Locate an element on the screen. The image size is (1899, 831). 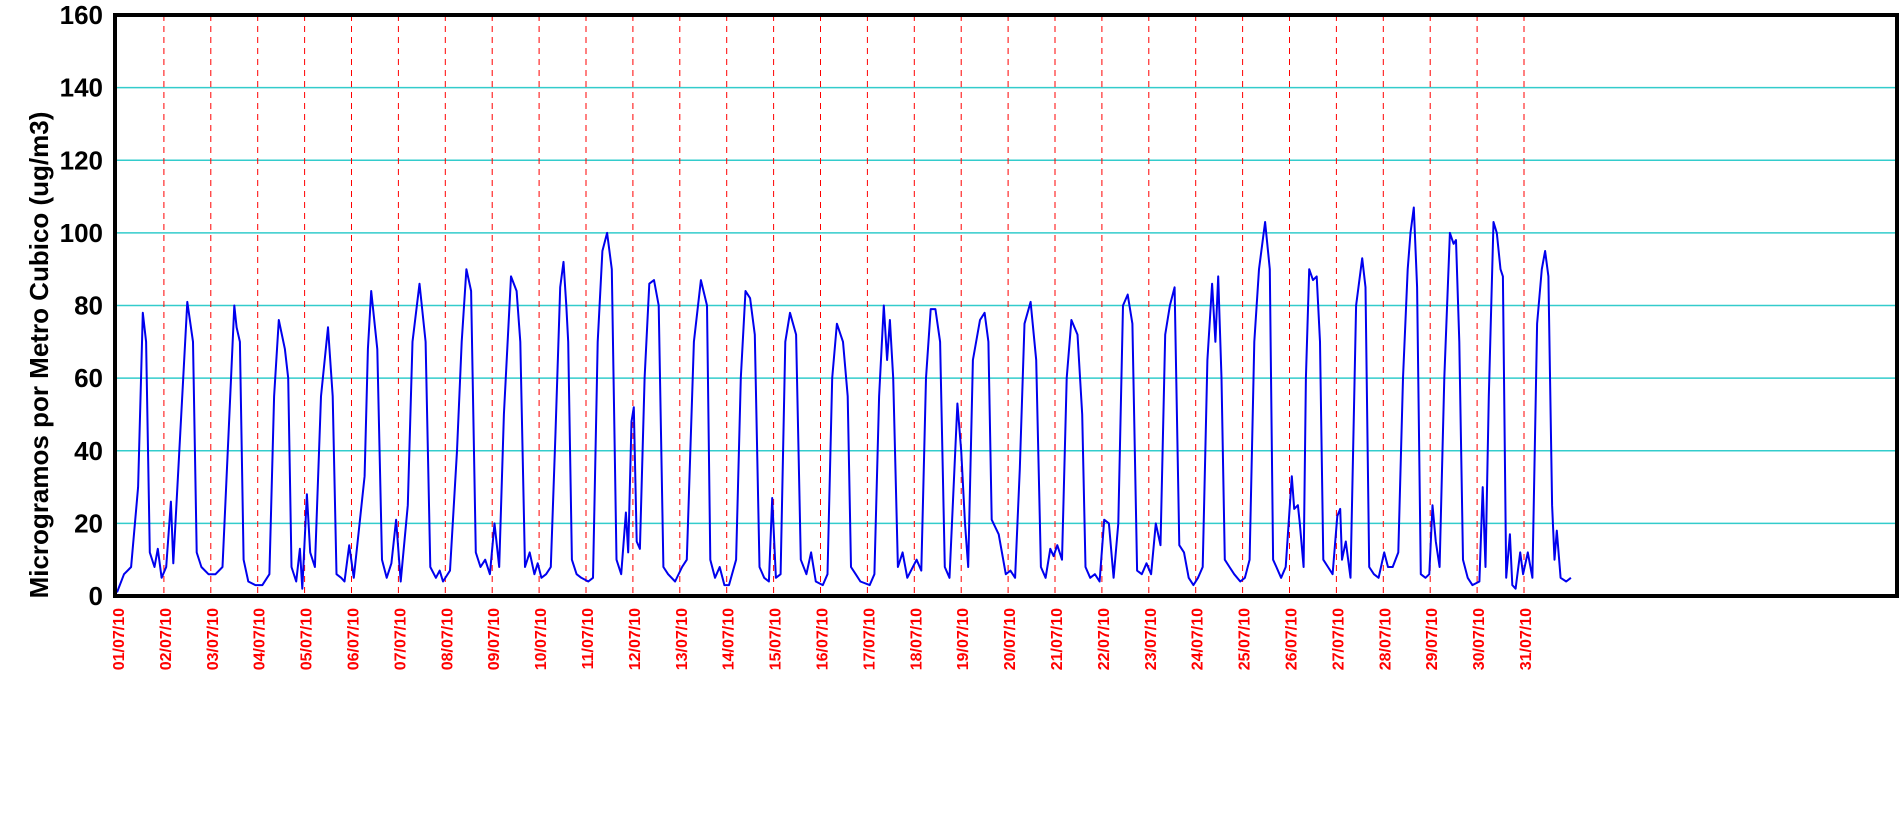
x-tick-label: 26/07/10 is located at coordinates (1292, 639).